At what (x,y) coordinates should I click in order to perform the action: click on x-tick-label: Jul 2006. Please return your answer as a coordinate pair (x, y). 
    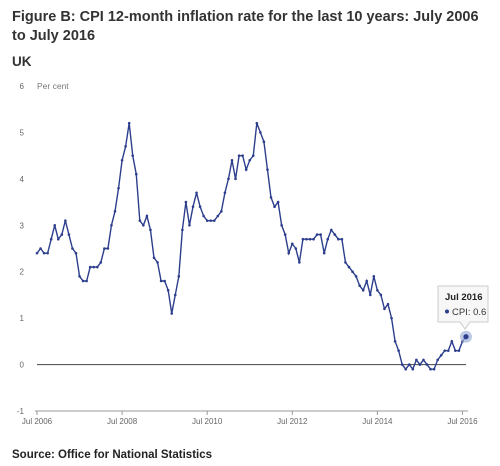
    Looking at the image, I should click on (37, 421).